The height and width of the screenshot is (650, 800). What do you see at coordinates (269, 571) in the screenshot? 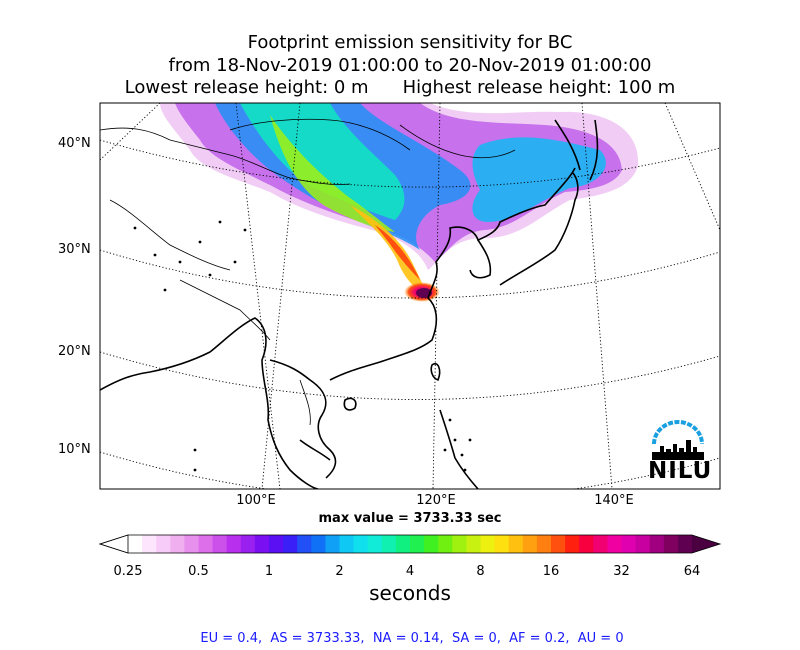
I see `colorbar-tick-label: 1` at bounding box center [269, 571].